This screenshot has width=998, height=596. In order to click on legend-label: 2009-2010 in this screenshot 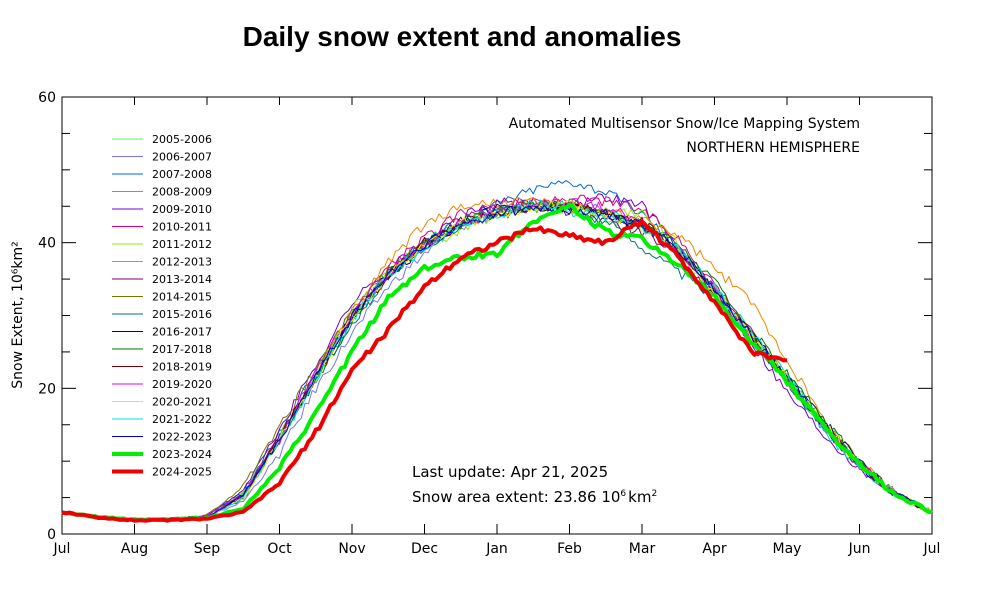, I will do `click(182, 209)`.